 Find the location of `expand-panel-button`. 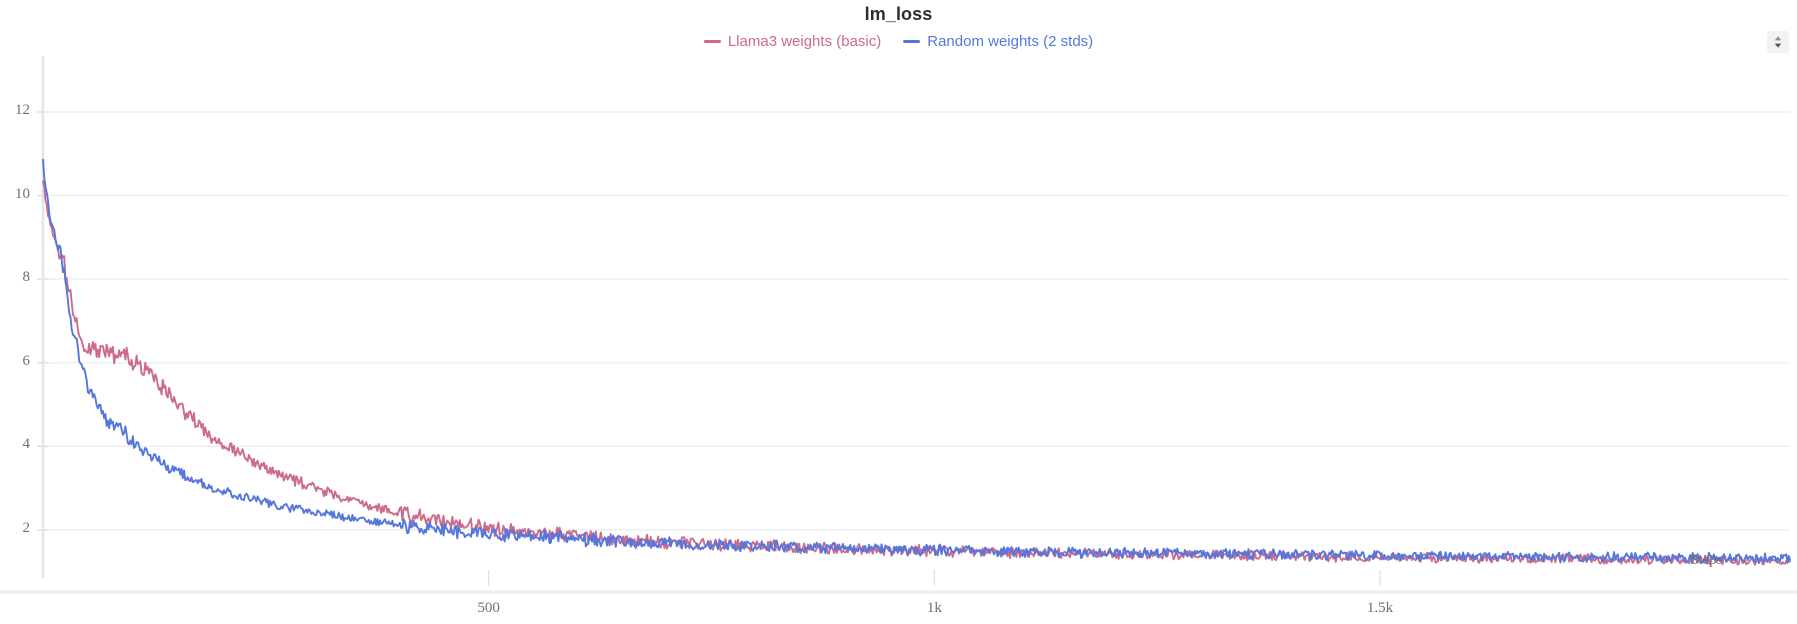

expand-panel-button is located at coordinates (1778, 42).